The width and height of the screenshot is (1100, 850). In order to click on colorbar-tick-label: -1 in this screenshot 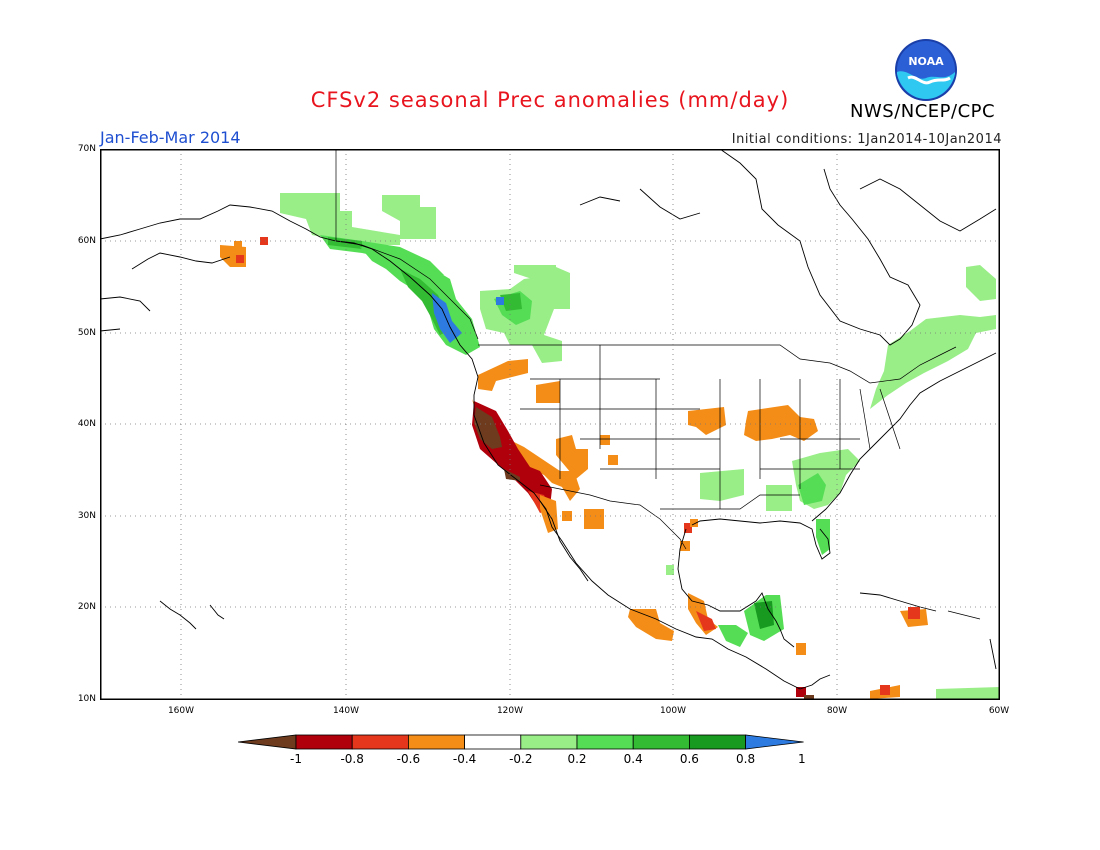, I will do `click(296, 759)`.